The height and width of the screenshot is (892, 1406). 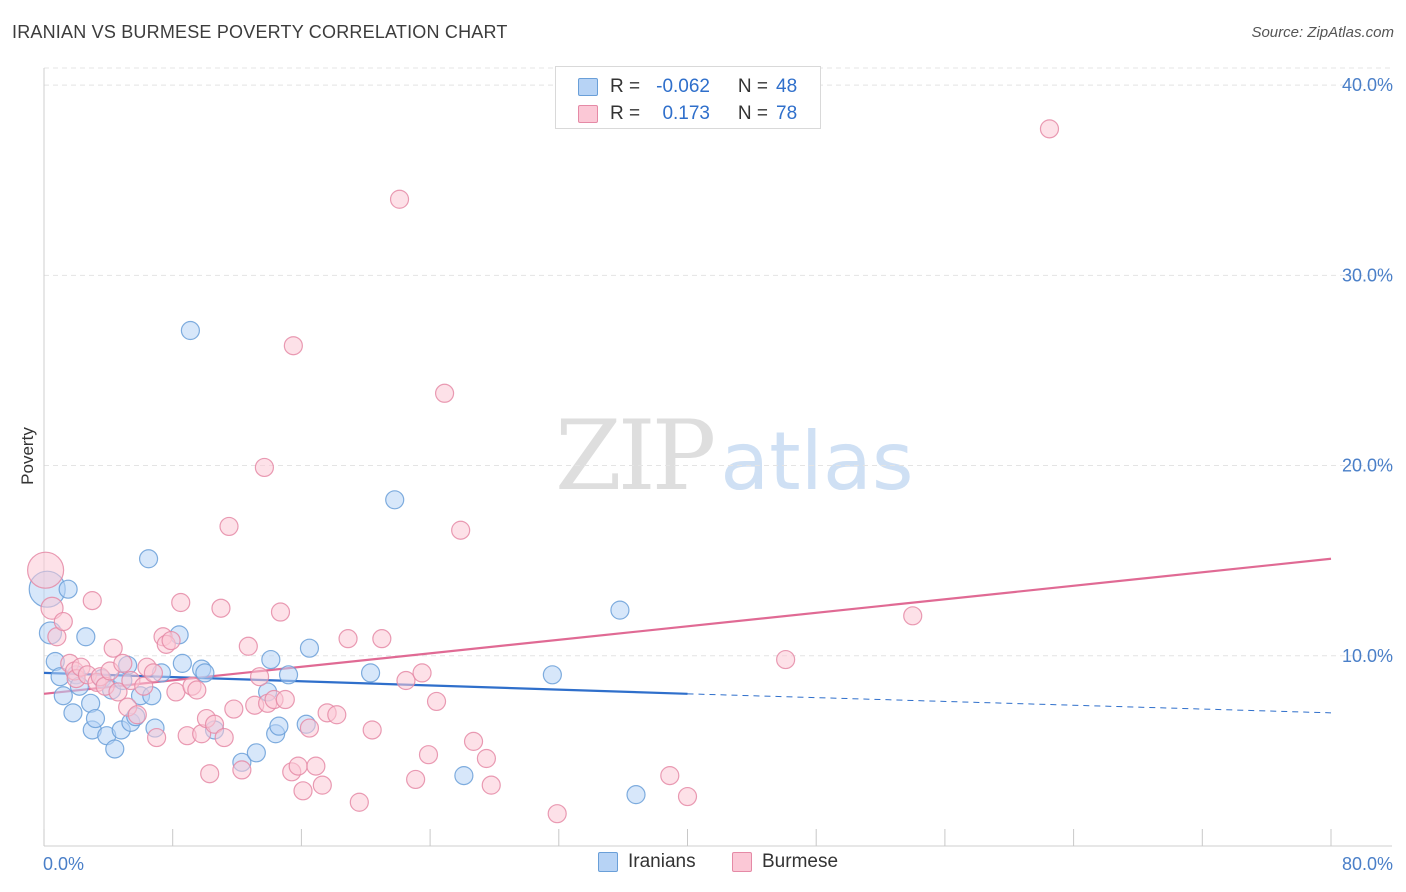 I want to click on legend-item-burmese: Burmese, so click(x=785, y=862).